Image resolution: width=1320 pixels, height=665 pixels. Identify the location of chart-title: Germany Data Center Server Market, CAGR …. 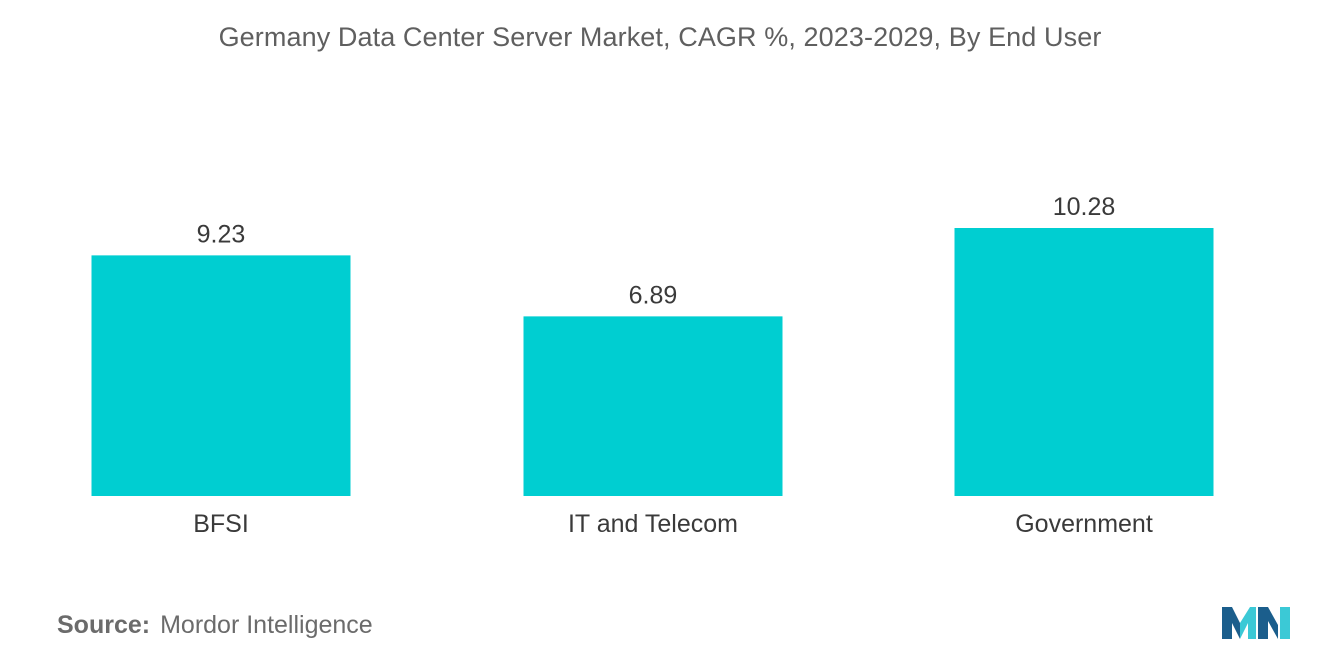
(660, 37).